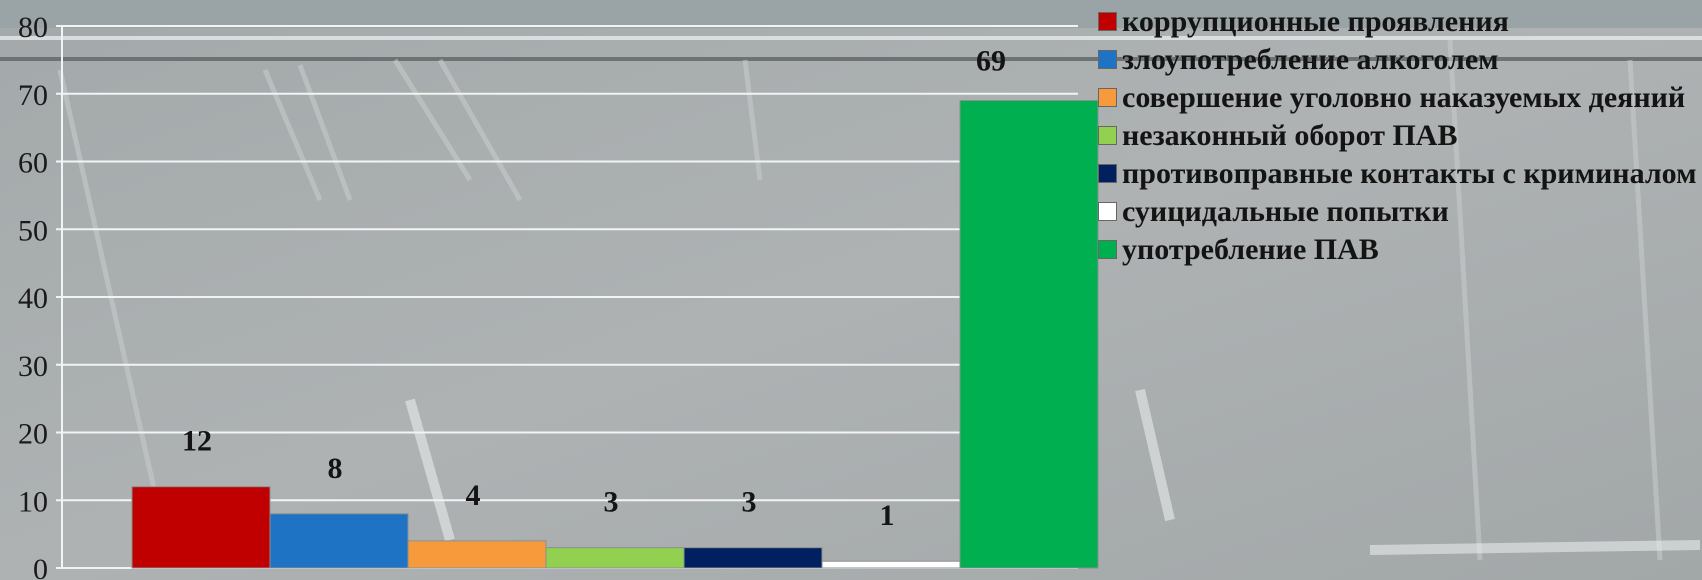 The height and width of the screenshot is (580, 1702). I want to click on legend-item: суицидальные попытки, so click(1395, 212).